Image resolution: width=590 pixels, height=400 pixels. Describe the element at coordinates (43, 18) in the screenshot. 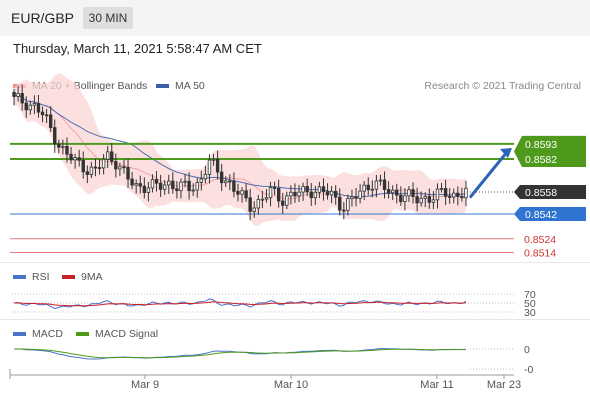

I see `symbol-label: EUR/GBP` at that location.